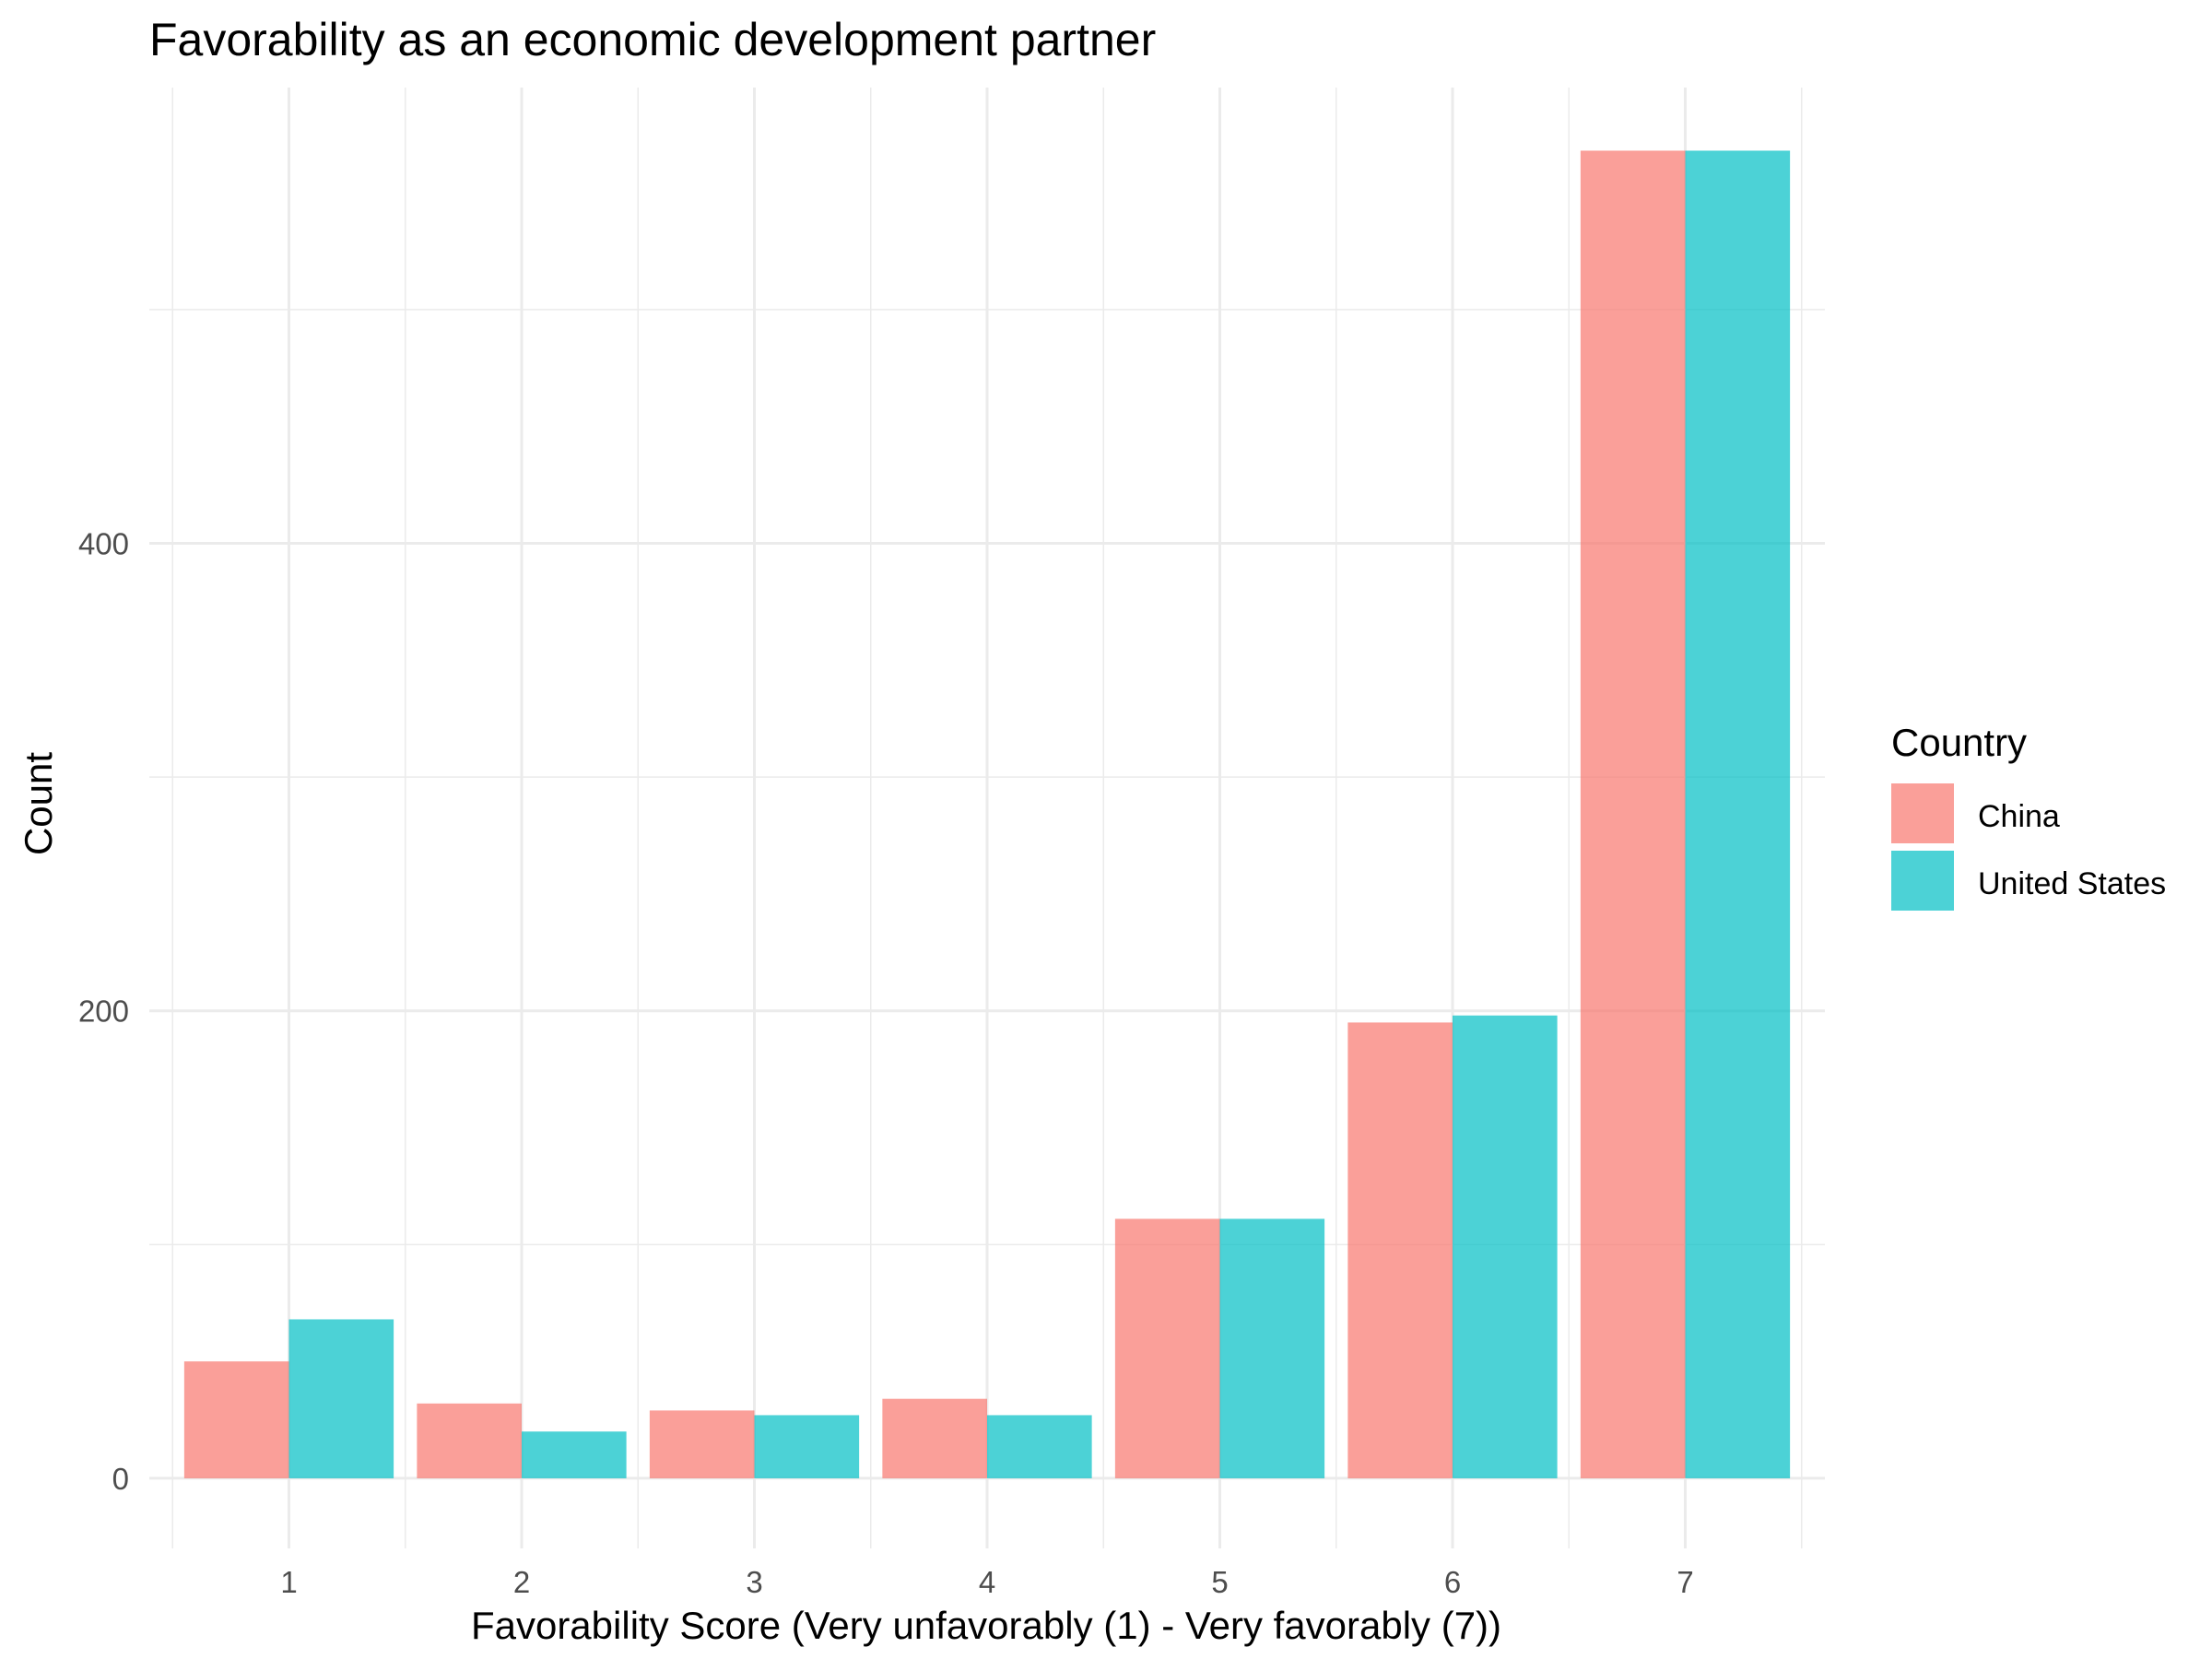  I want to click on legend-label-china: China, so click(2019, 816).